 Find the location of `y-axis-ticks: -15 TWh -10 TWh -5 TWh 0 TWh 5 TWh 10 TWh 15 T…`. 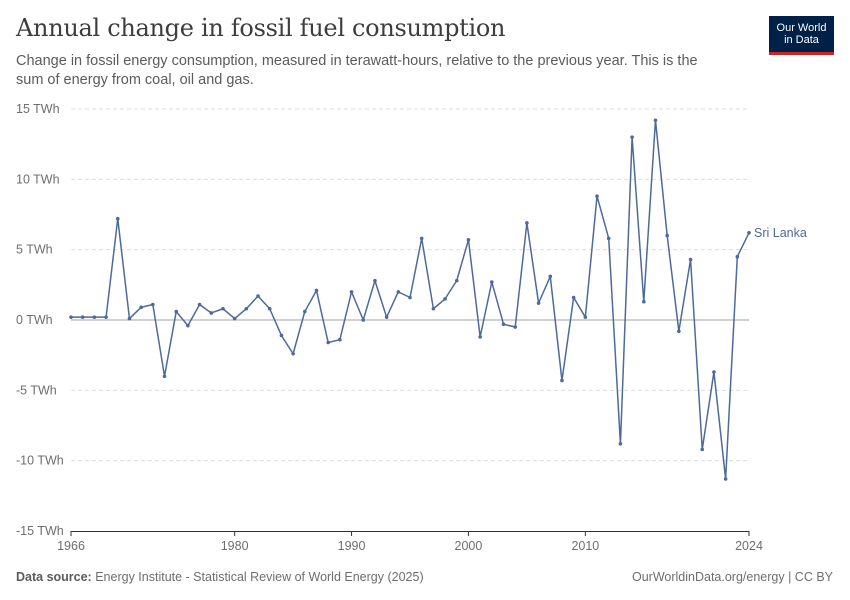

y-axis-ticks: -15 TWh -10 TWh -5 TWh 0 TWh 5 TWh 10 TWh 15 T… is located at coordinates (40, 320).